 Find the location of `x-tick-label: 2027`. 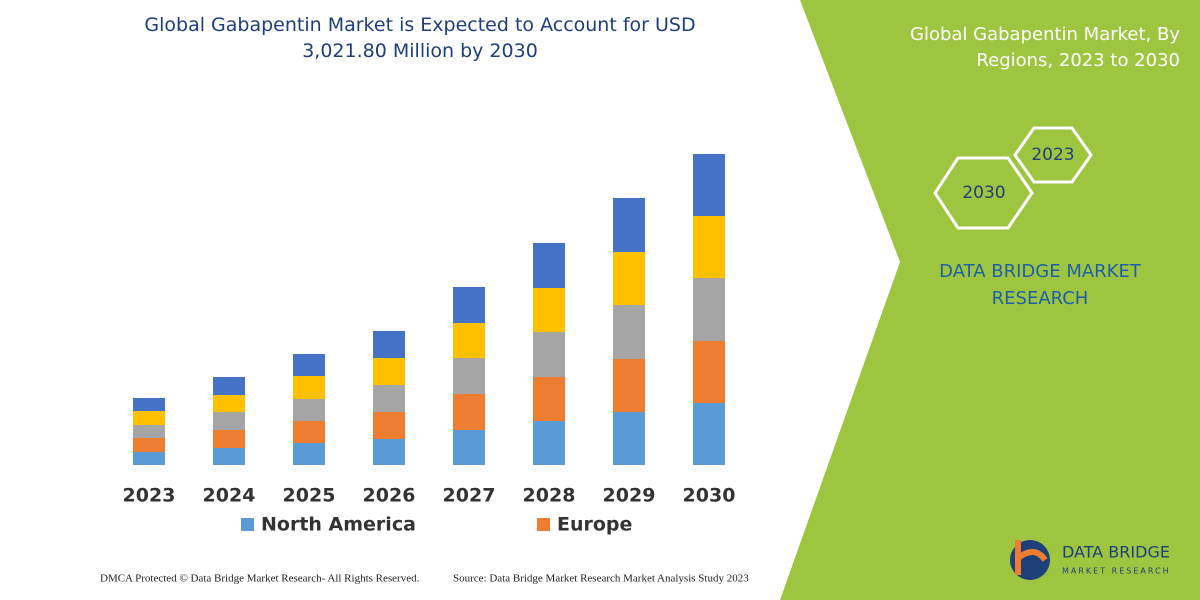

x-tick-label: 2027 is located at coordinates (469, 496).